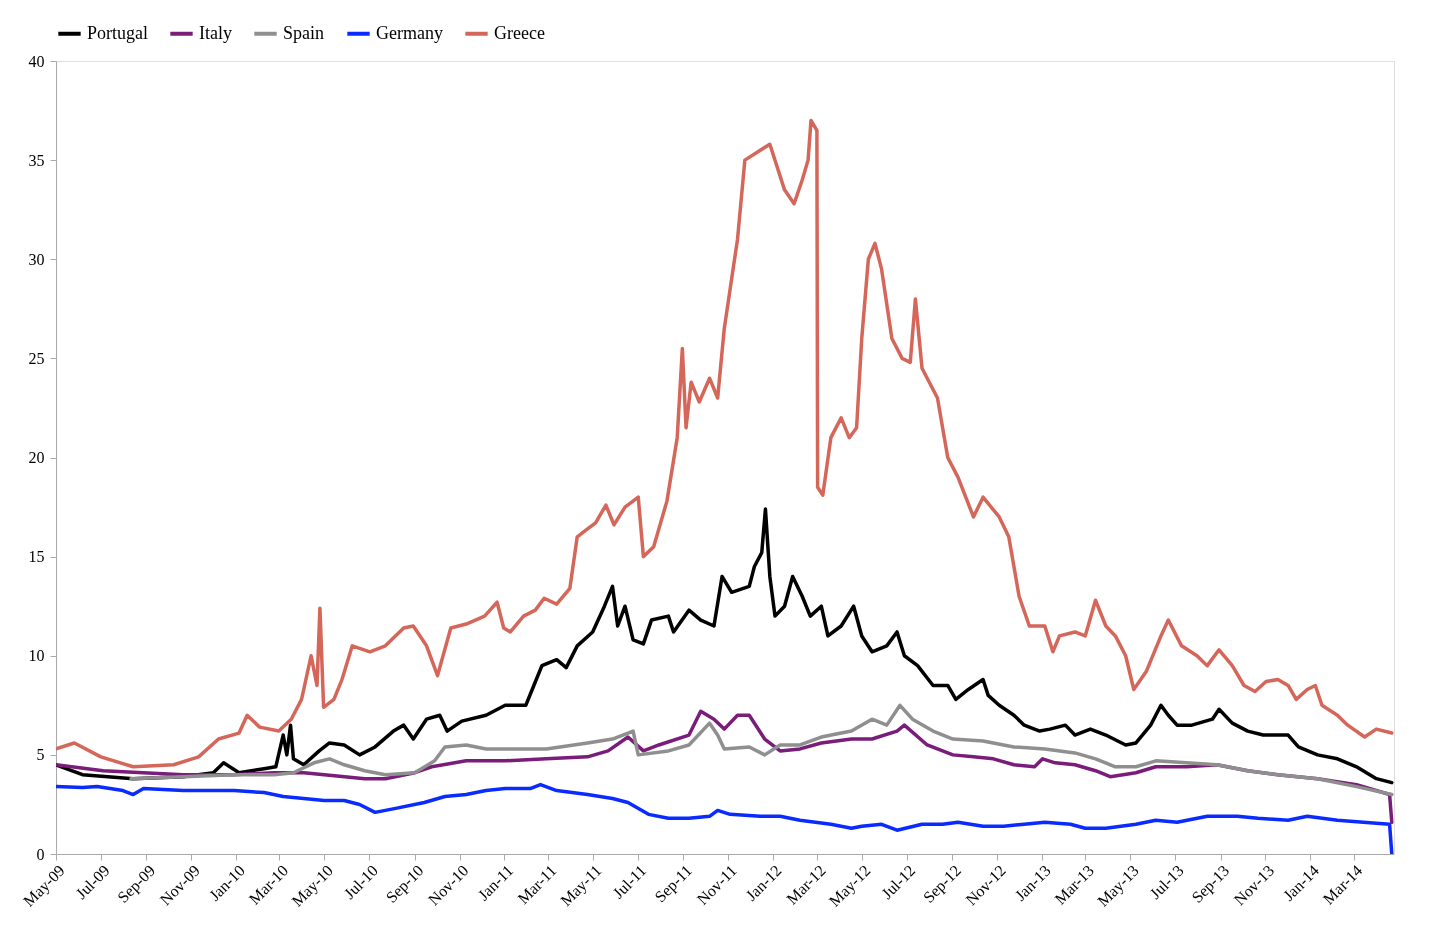 This screenshot has height=938, width=1444. Describe the element at coordinates (409, 32) in the screenshot. I see `legend-label: Germany` at that location.